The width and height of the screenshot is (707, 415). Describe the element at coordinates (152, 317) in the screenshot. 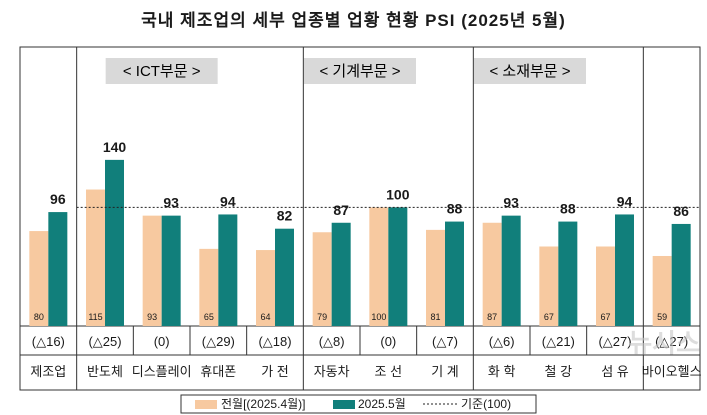

I see `bar-prev-value: 93` at that location.